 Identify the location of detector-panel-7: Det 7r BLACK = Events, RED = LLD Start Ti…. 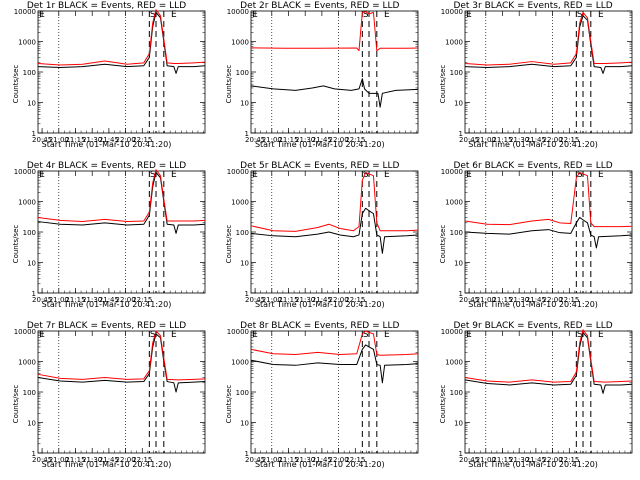
(106, 400).